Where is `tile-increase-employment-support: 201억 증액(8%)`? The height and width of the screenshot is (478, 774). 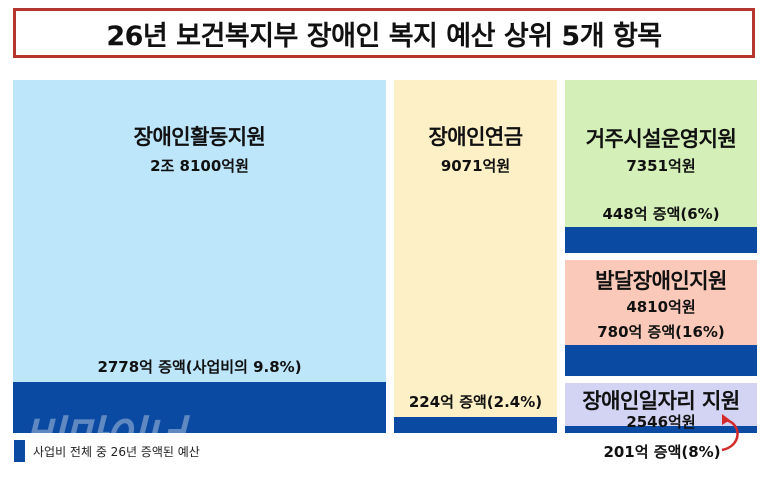
tile-increase-employment-support: 201억 증액(8%) is located at coordinates (662, 451).